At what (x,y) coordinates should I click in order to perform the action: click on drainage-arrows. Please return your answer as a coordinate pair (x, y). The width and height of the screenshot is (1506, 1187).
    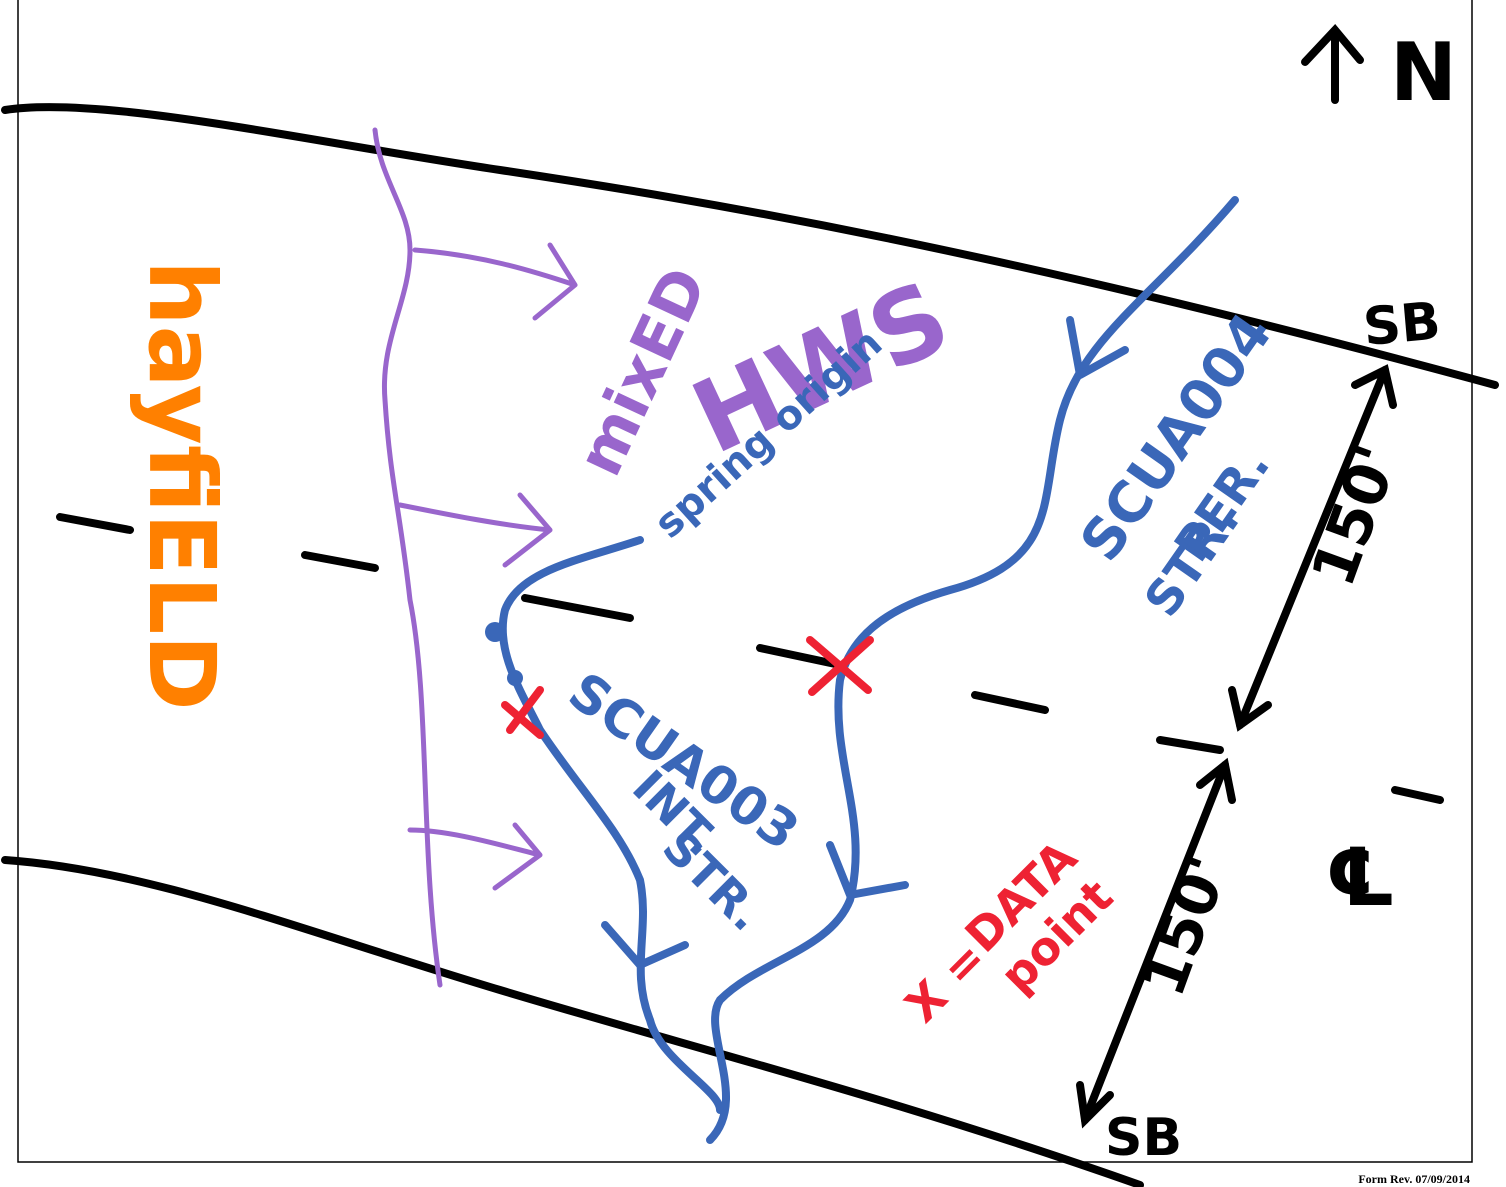
    Looking at the image, I should click on (487, 566).